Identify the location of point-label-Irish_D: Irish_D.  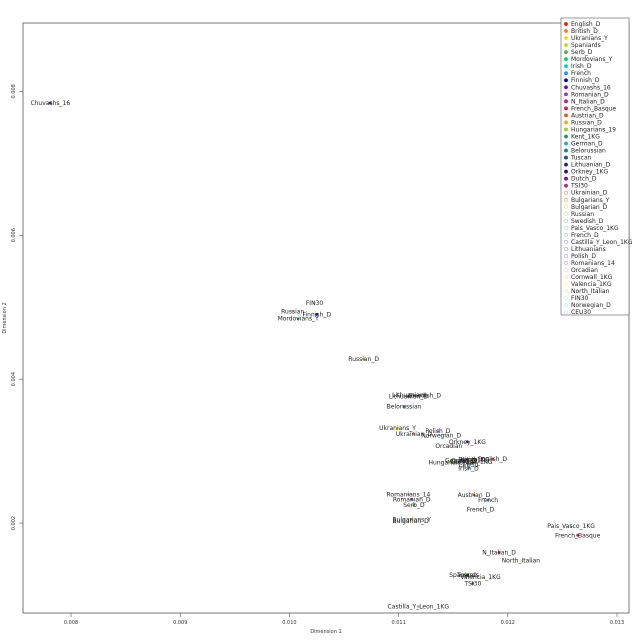
(468, 468).